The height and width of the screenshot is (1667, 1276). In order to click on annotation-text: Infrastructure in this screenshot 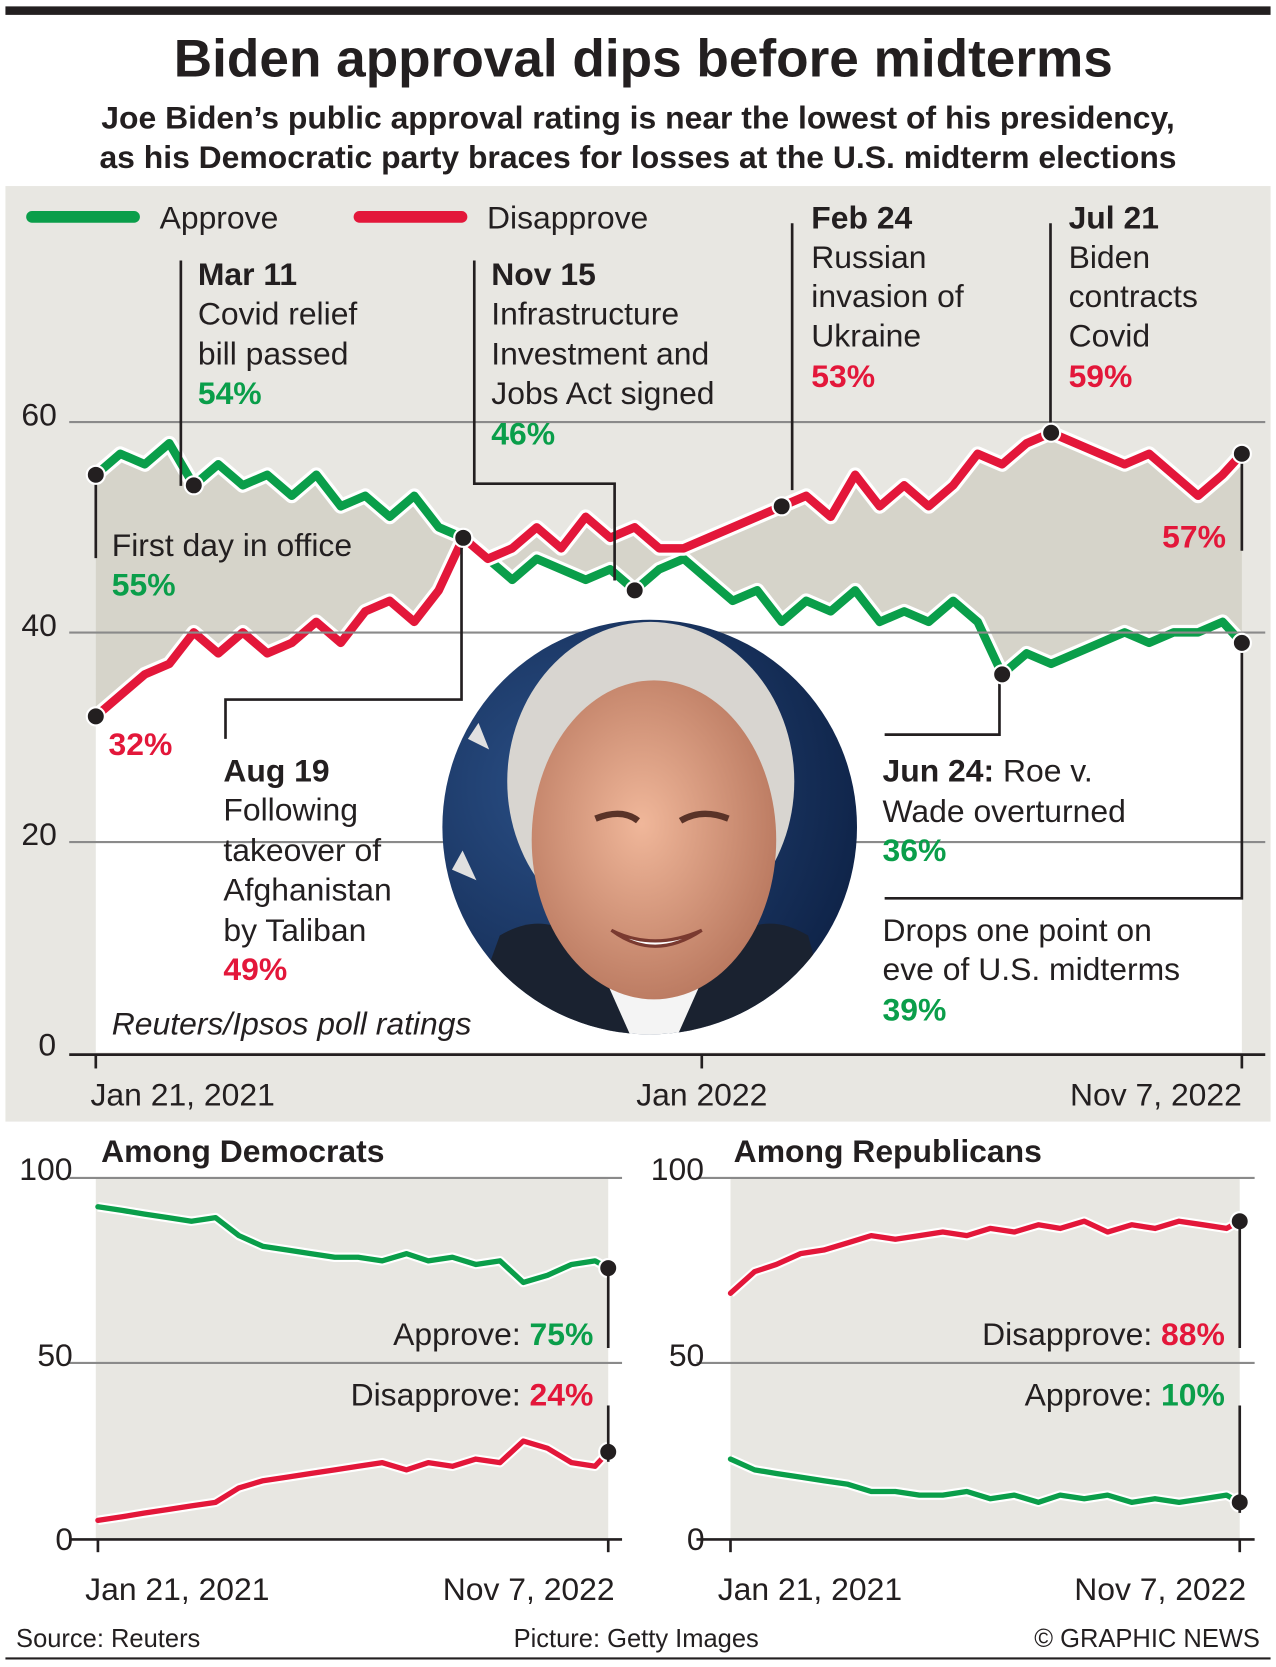, I will do `click(585, 313)`.